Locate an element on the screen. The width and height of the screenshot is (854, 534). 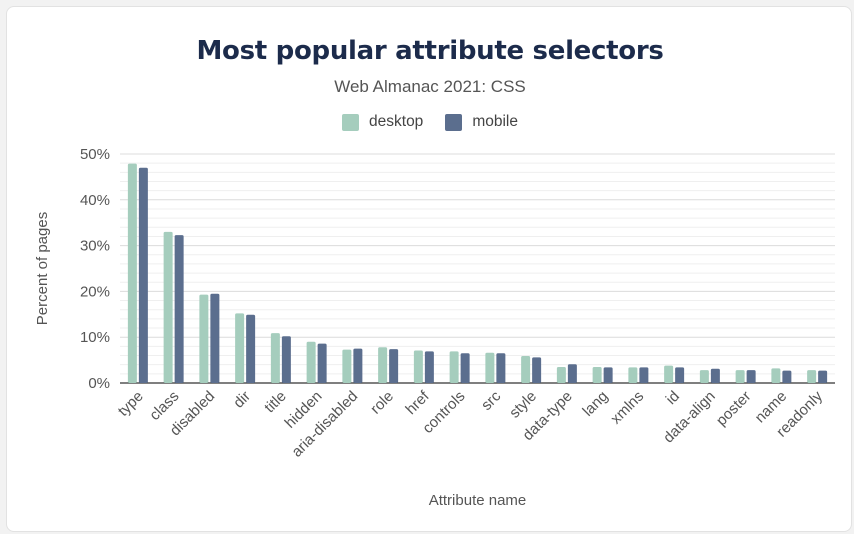
bar-desktop-xmlns is located at coordinates (633, 375).